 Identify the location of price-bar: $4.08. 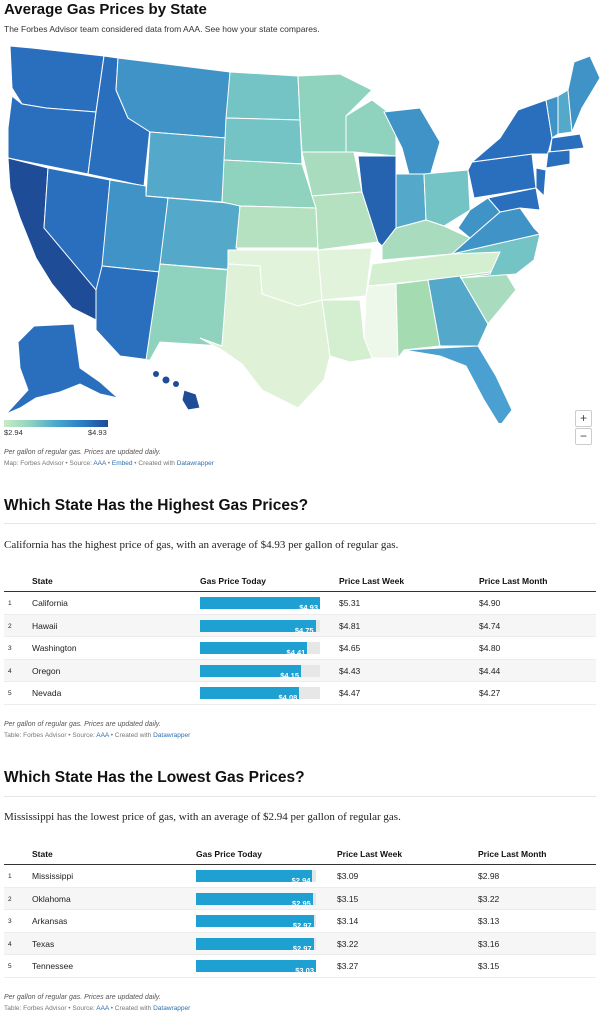
(250, 694).